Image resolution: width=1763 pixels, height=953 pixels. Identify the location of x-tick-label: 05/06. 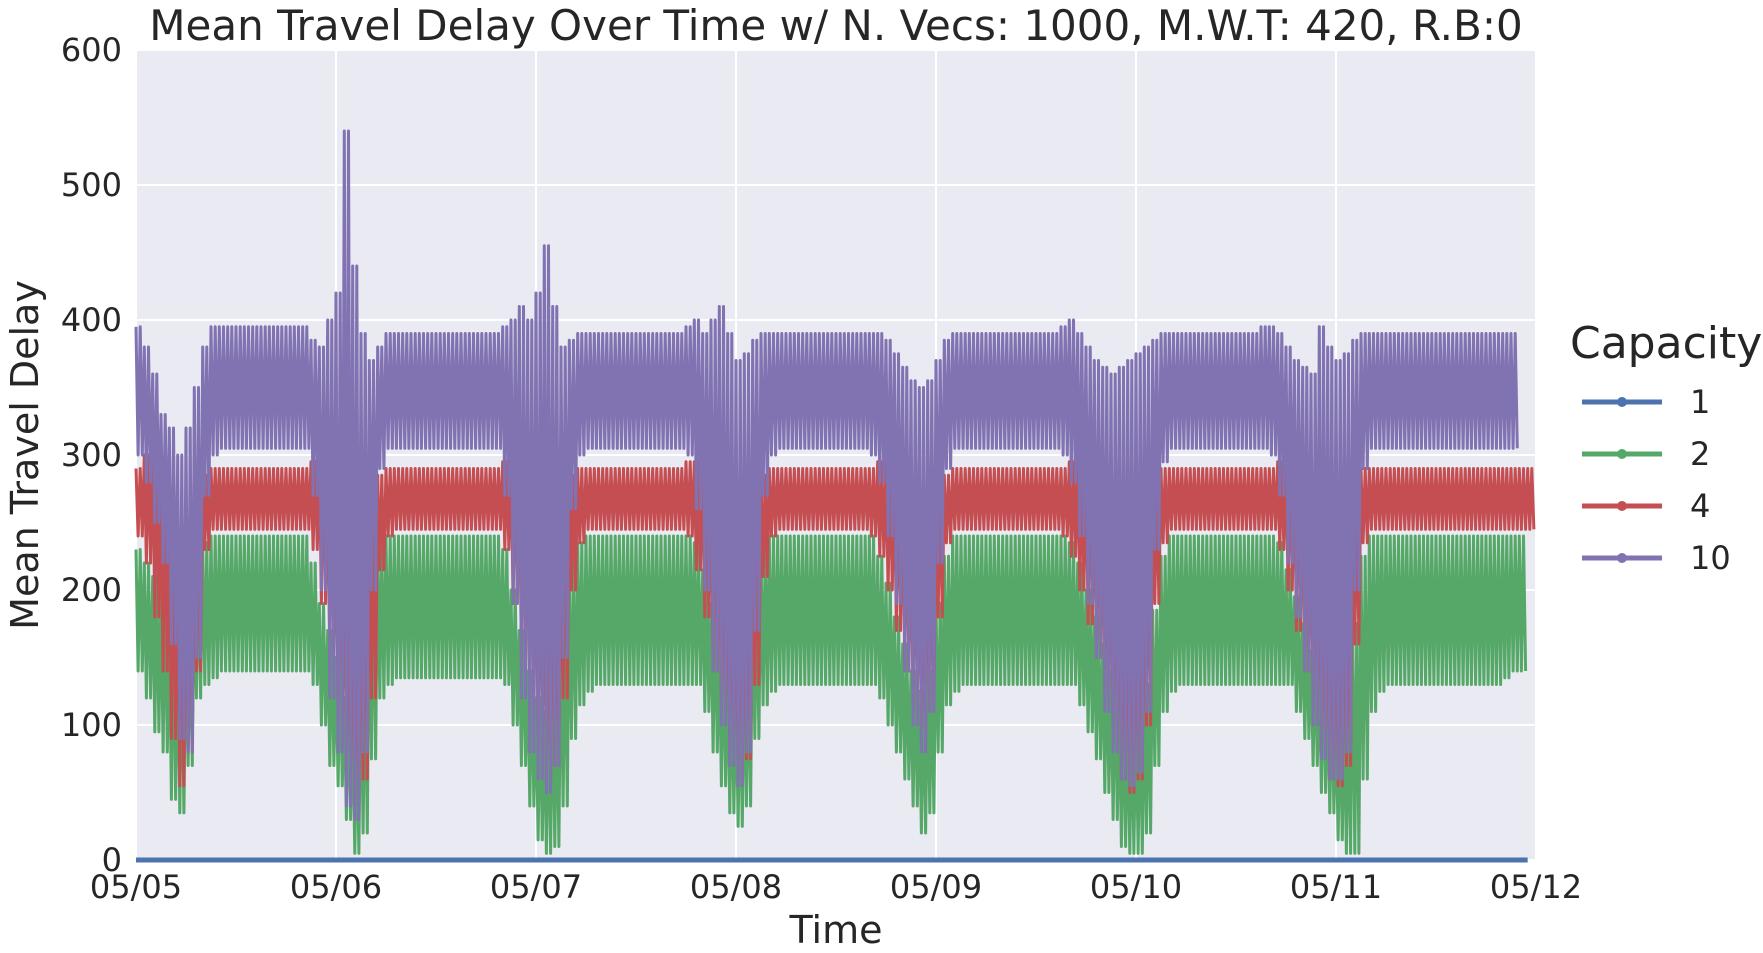
(336, 887).